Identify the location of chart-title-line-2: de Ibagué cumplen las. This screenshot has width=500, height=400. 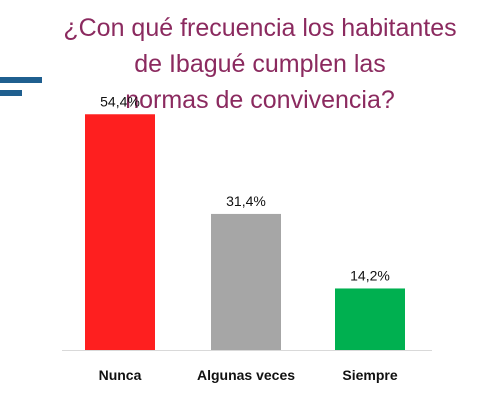
(260, 64).